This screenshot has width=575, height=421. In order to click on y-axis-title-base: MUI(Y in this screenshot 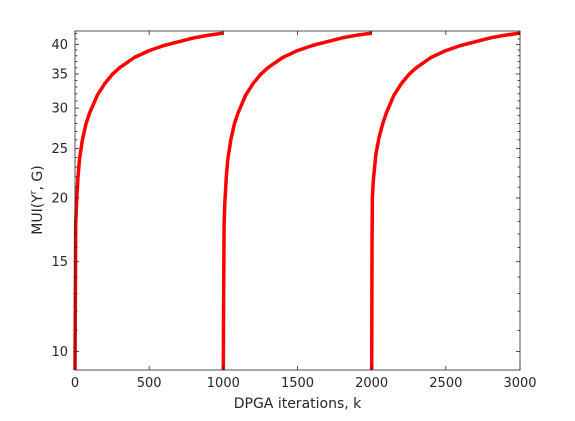, I will do `click(38, 214)`.